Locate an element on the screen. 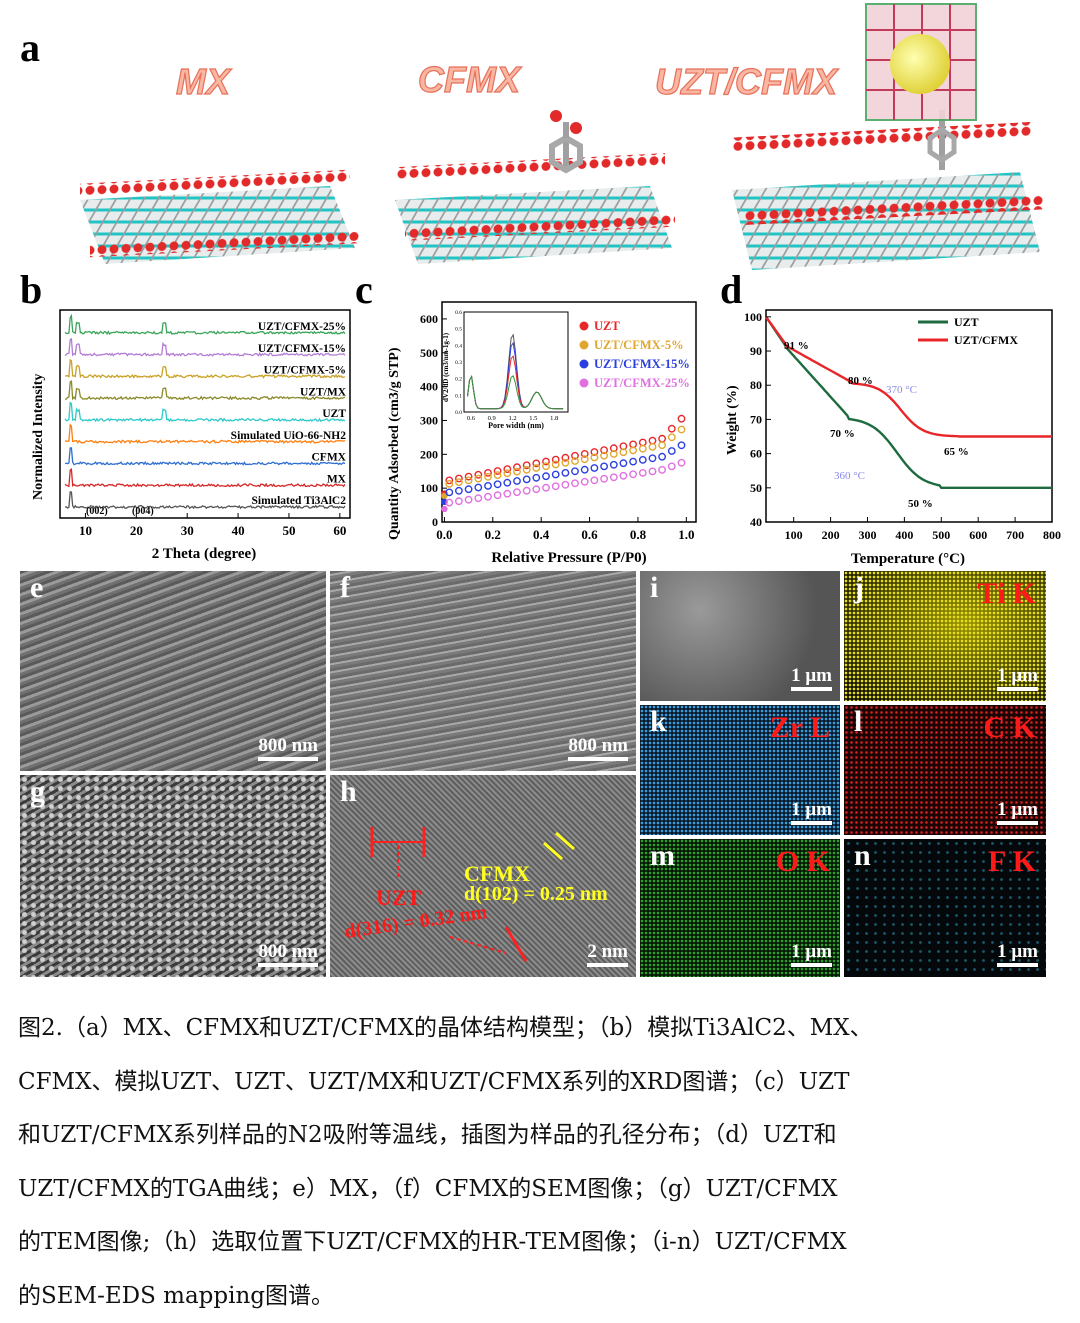  scale-bar-f: 800 nm is located at coordinates (598, 748).